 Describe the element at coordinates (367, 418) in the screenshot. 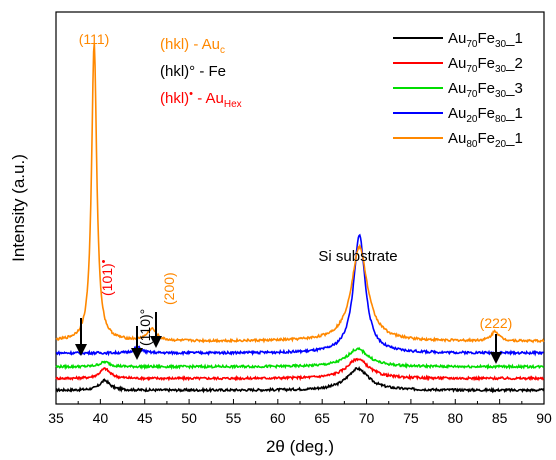

I see `x-tick-label-70: 70` at that location.